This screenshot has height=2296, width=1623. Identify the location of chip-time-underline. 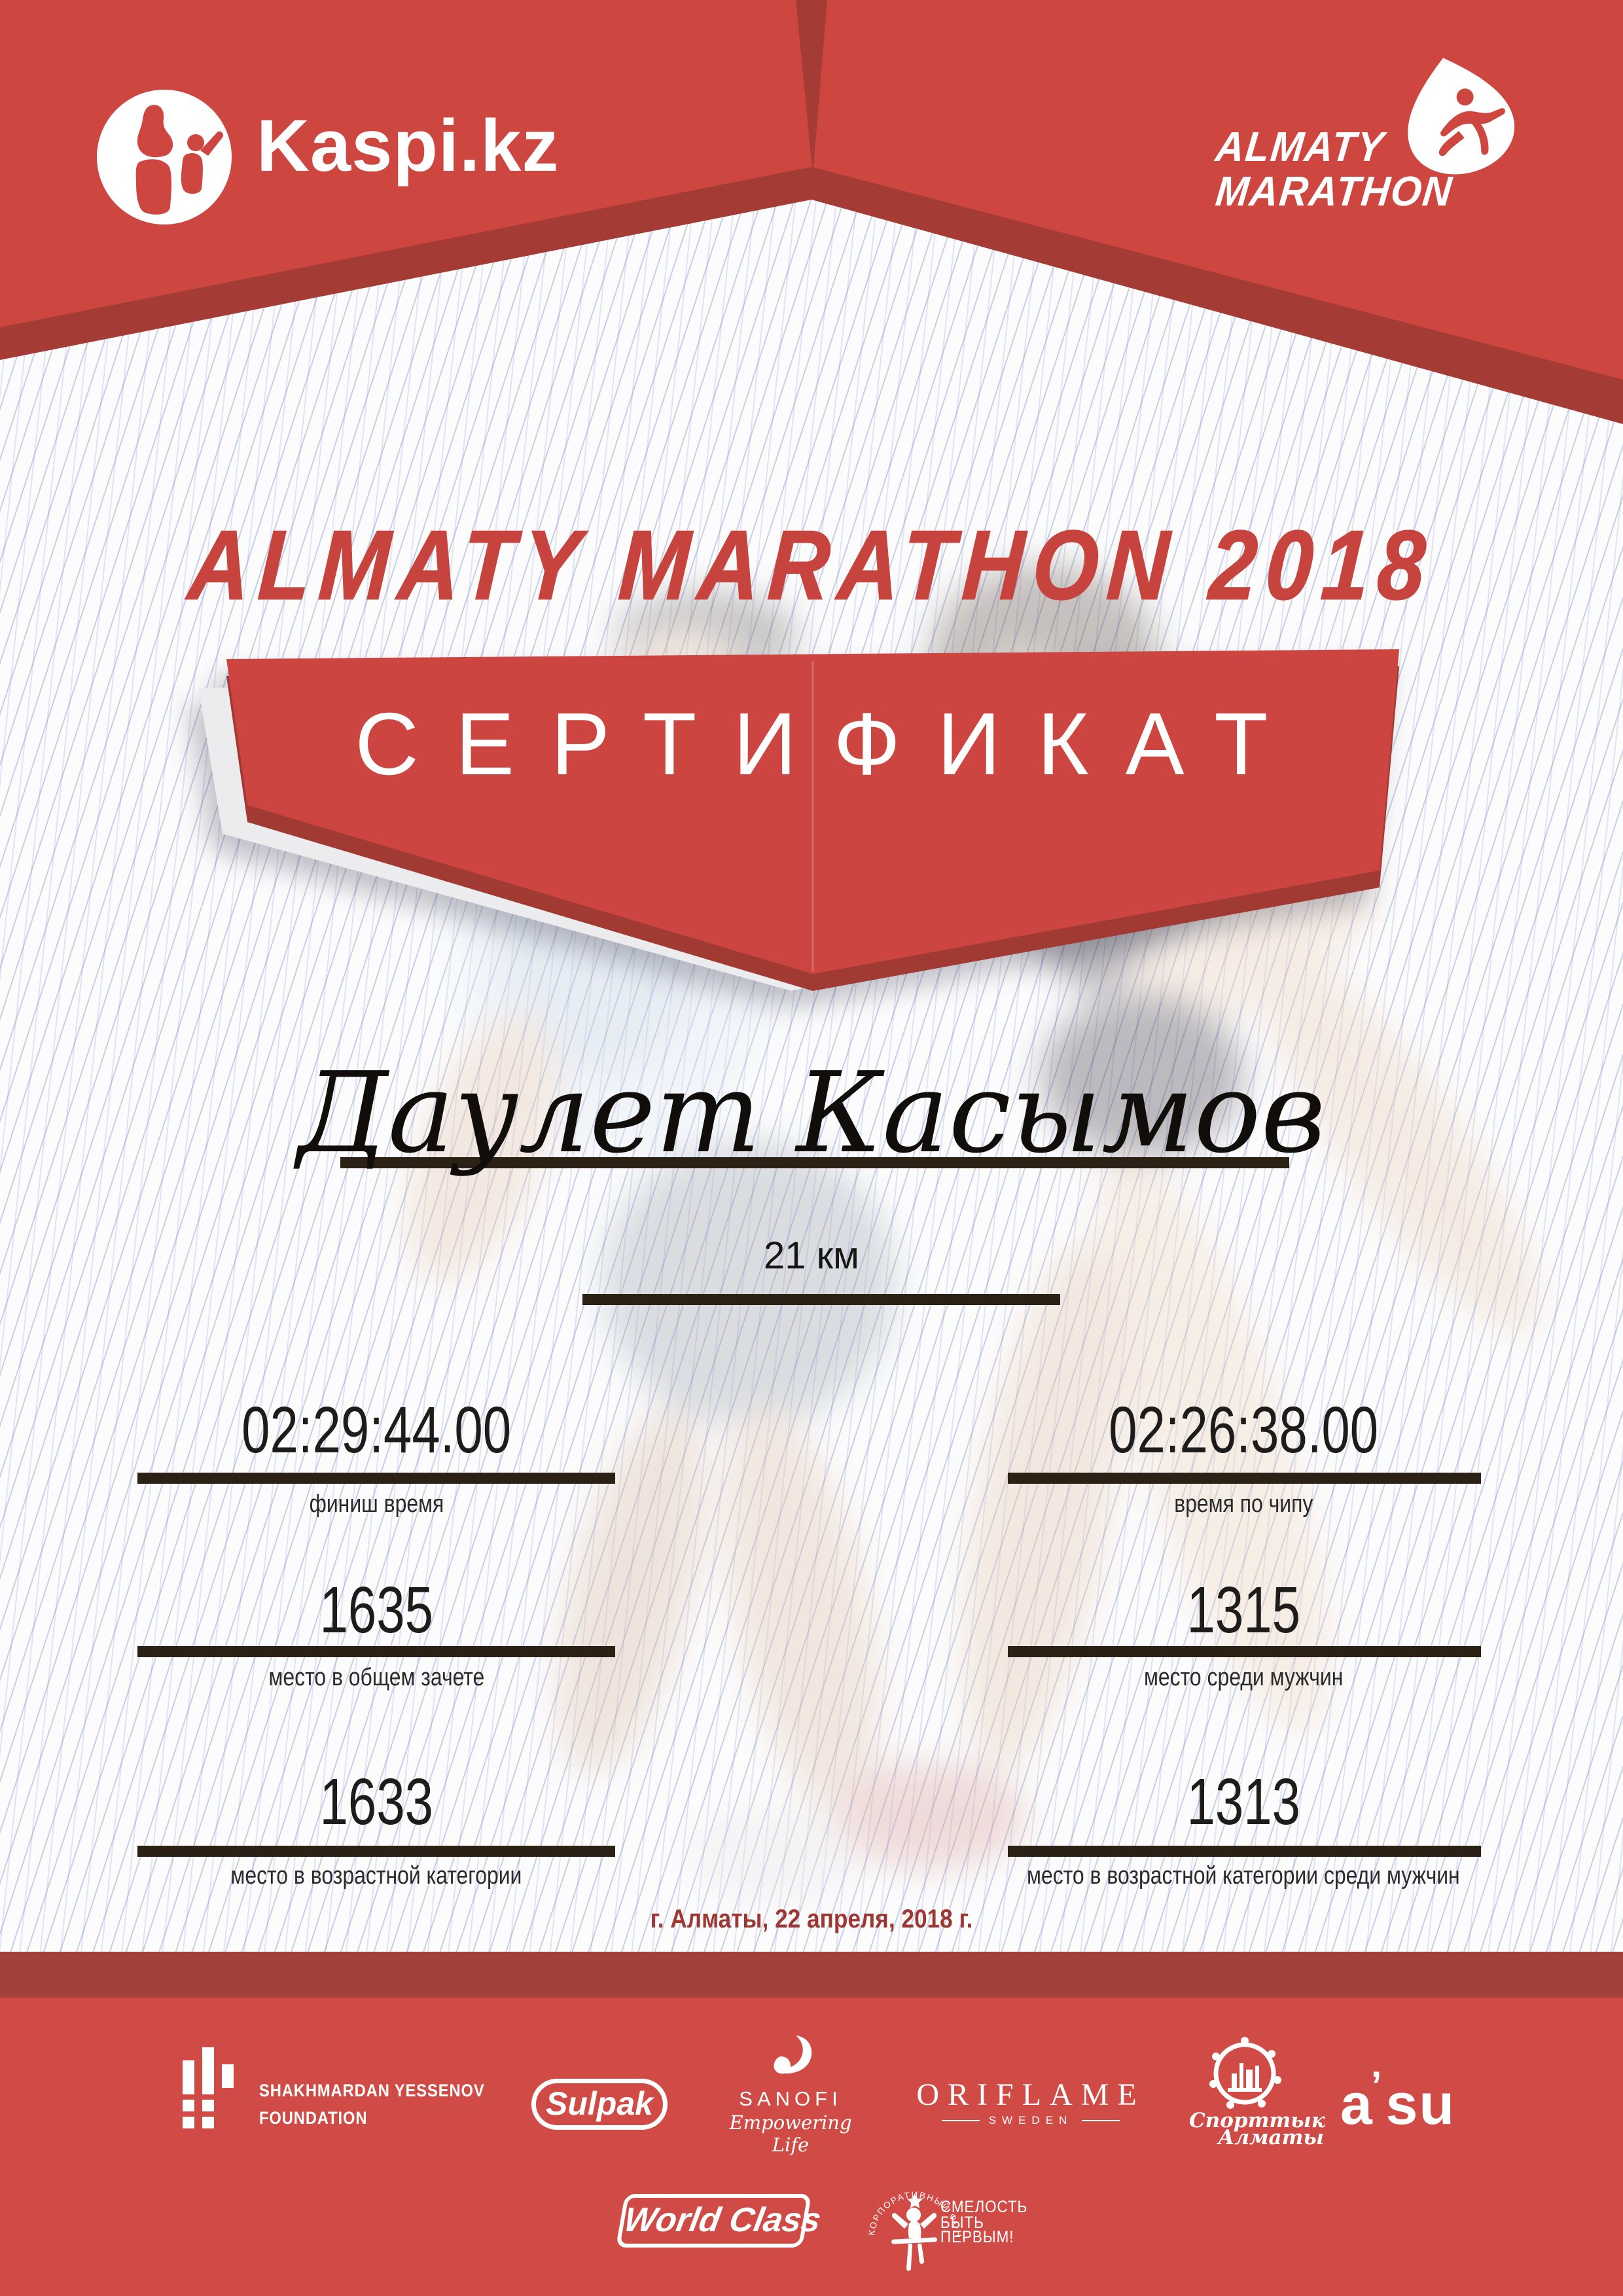
(1244, 1478).